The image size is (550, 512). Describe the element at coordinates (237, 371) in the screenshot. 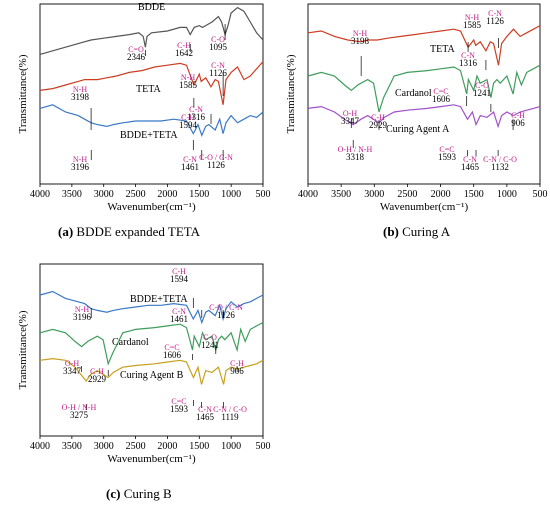

I see `annotation-value: 906` at that location.